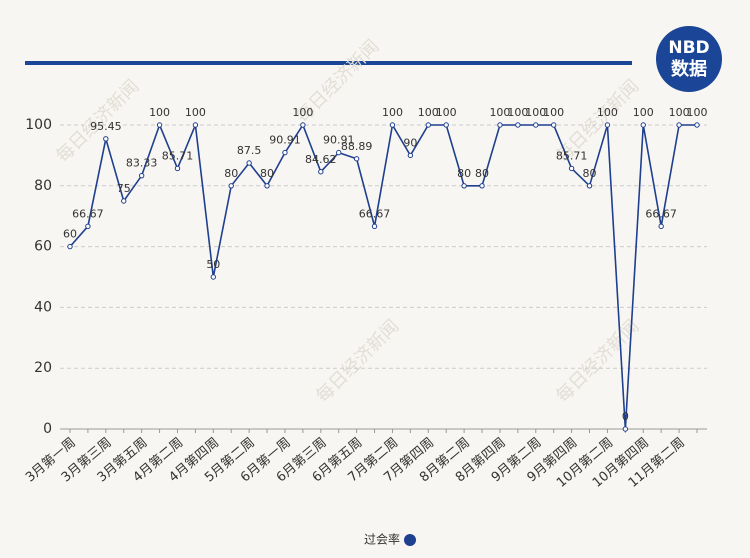  Describe the element at coordinates (43, 307) in the screenshot. I see `y-tick-label: 40` at that location.